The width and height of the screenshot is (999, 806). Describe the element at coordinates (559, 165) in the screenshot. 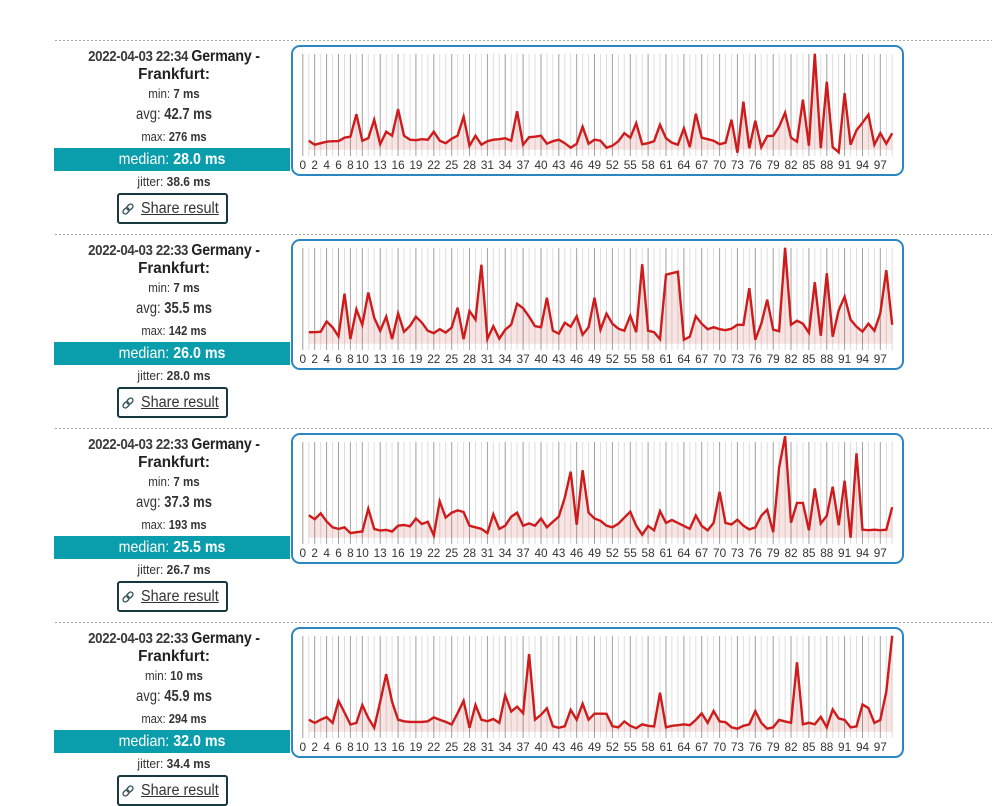

I see `svg-text: 43` at that location.